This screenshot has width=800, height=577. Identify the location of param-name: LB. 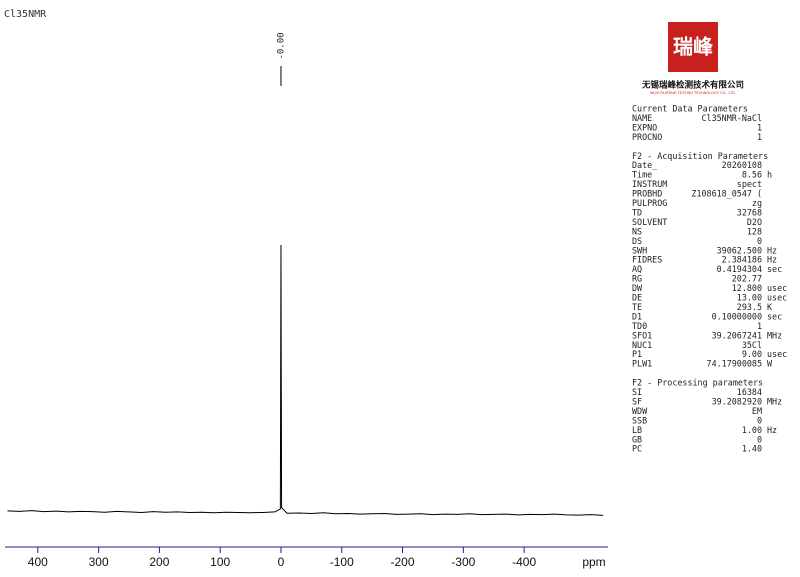
(637, 430).